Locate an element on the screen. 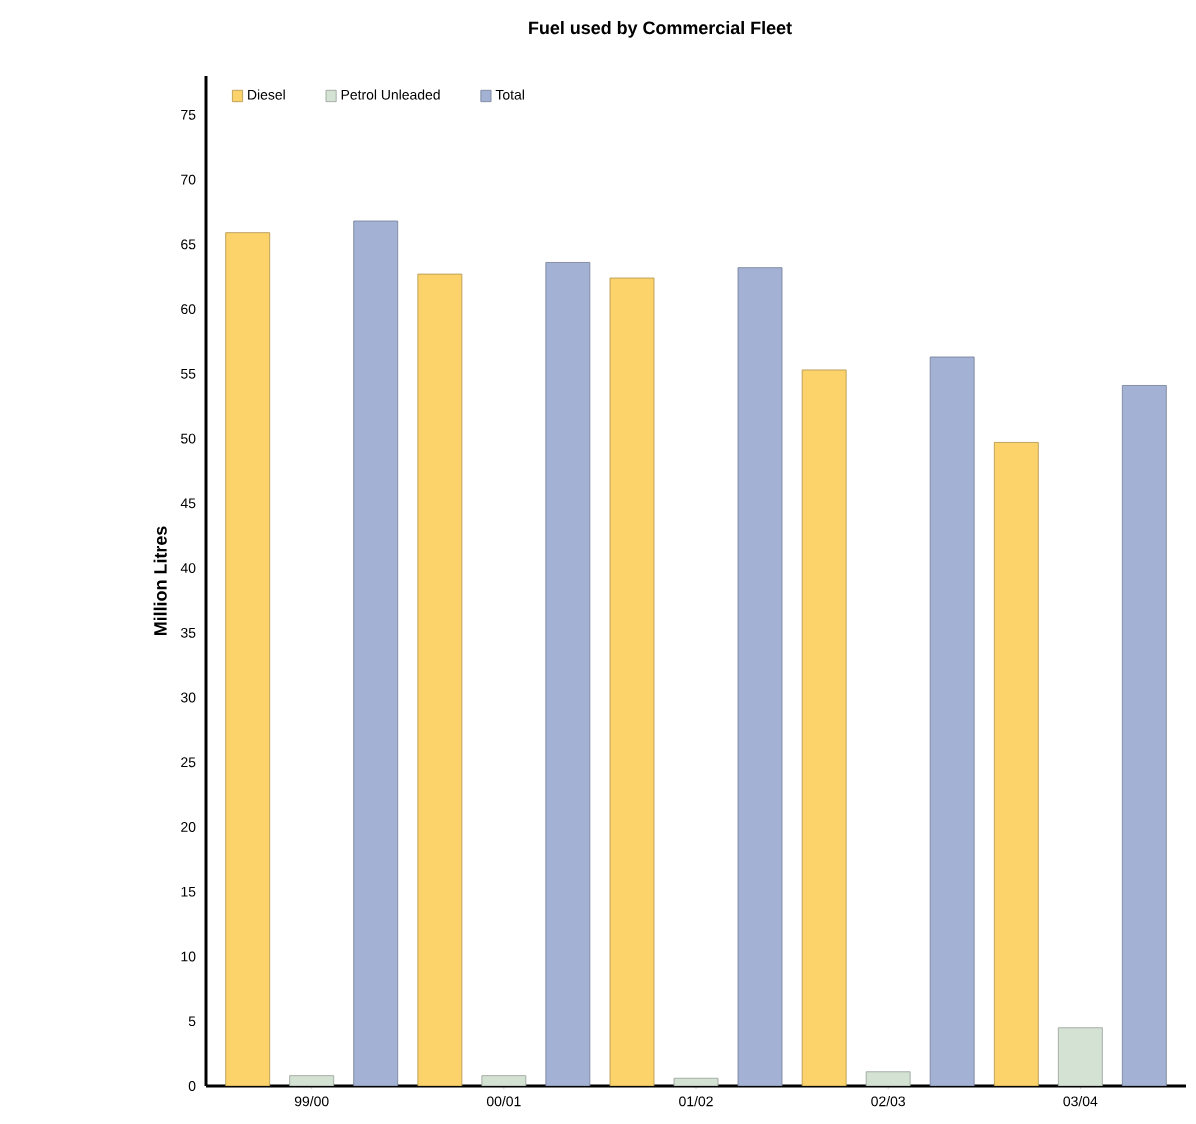 This screenshot has width=1196, height=1124. chart-title: Fuel used by Commercial Fleet is located at coordinates (660, 29).